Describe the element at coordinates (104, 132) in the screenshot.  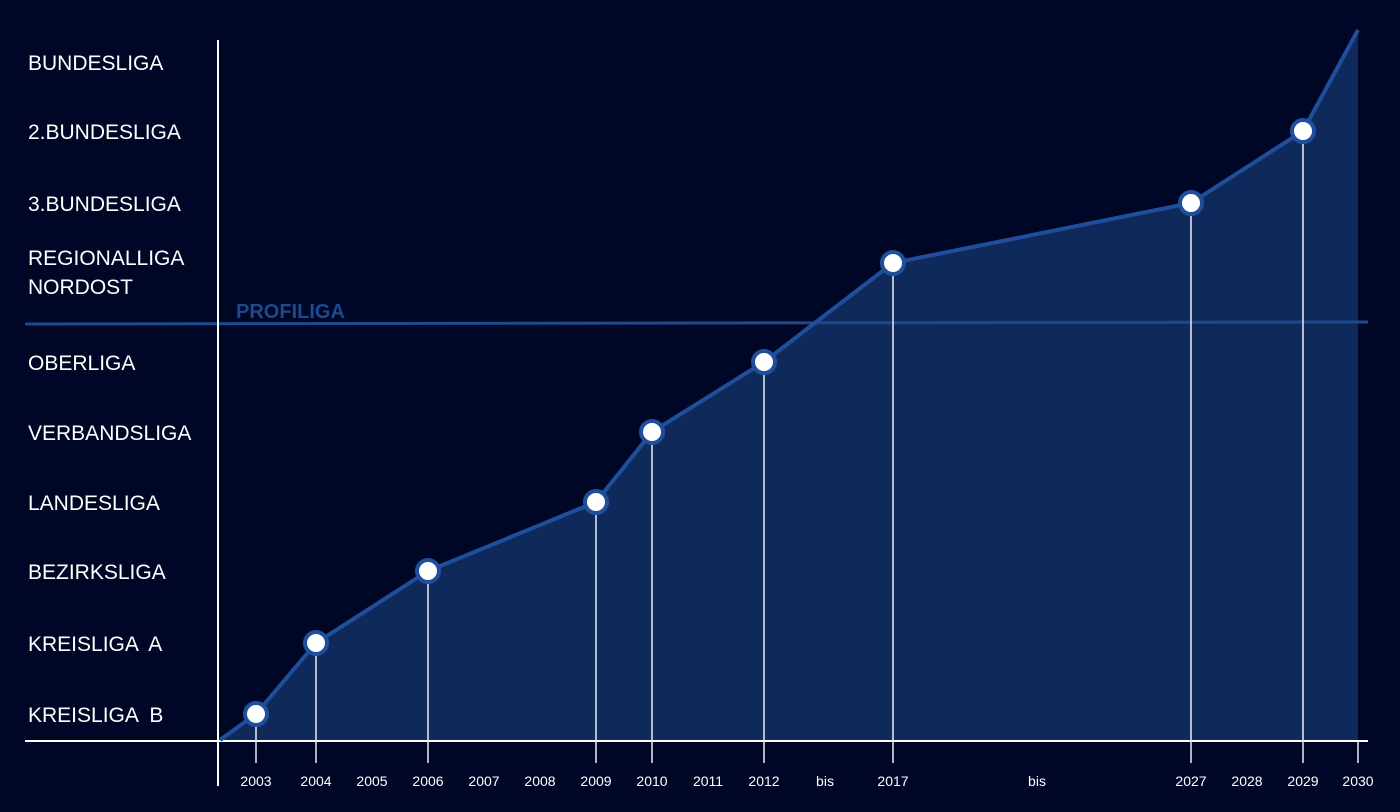
I see `y-label: 2.BUNDESLIGA` at that location.